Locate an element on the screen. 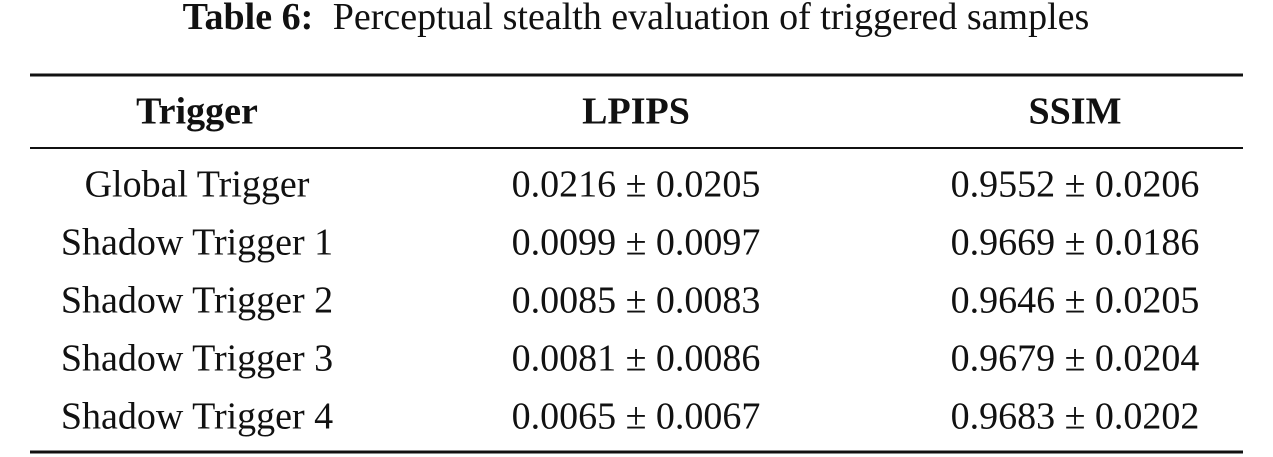  table-cell: 0.9679 ± 0.0204 is located at coordinates (1075, 359).